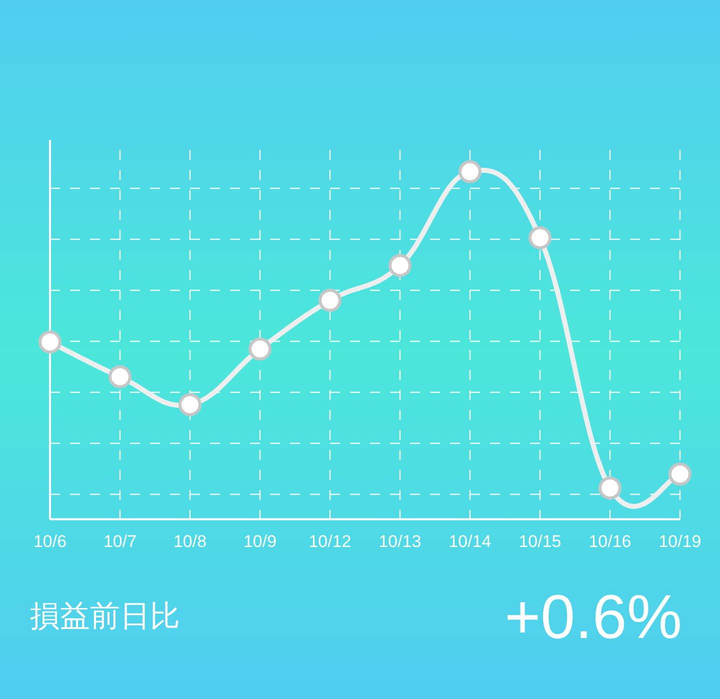 Image resolution: width=720 pixels, height=699 pixels. What do you see at coordinates (330, 541) in the screenshot?
I see `x-tick-label: 10/12` at bounding box center [330, 541].